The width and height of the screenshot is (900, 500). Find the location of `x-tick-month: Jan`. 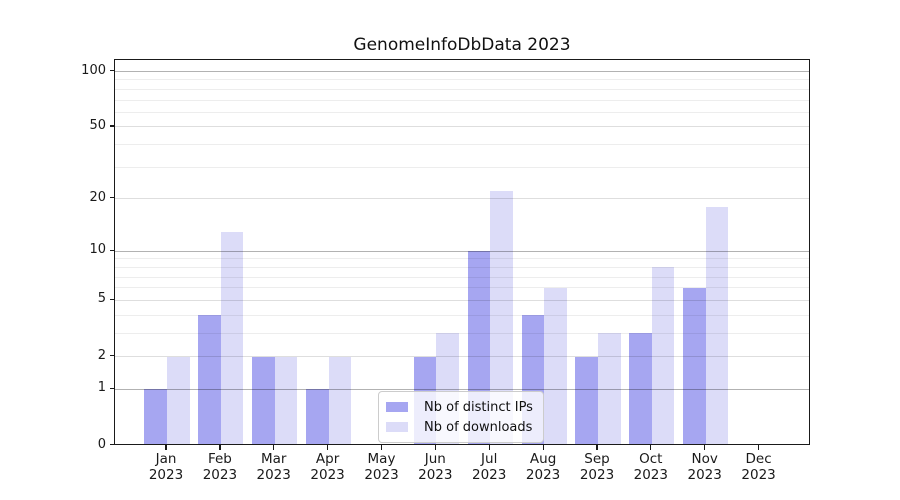

x-tick-month: Jan is located at coordinates (166, 459).